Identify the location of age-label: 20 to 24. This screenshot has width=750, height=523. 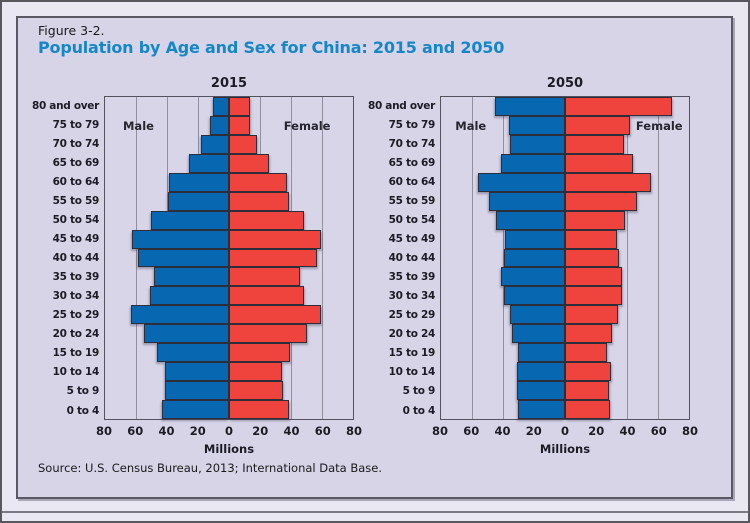
(412, 334).